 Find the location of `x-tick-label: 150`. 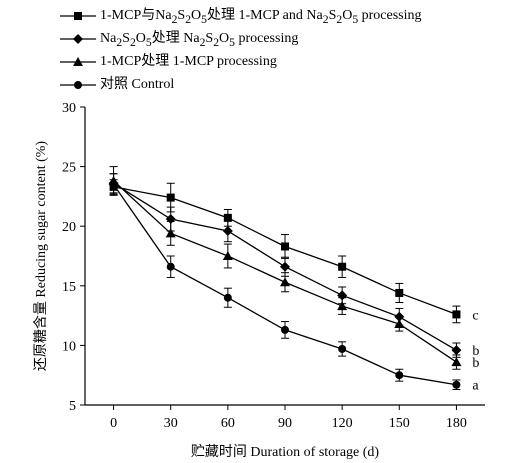

x-tick-label: 150 is located at coordinates (399, 423).